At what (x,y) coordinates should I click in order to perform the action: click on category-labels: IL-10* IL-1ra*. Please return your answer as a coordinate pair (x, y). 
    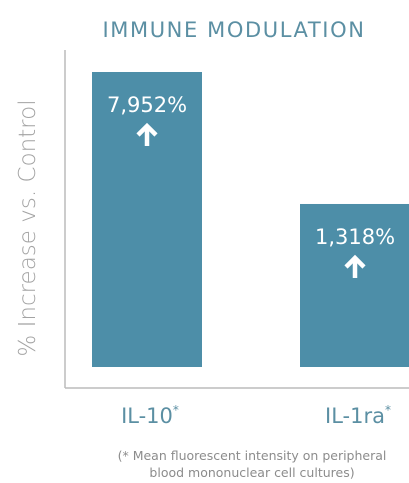
    Looking at the image, I should click on (256, 415).